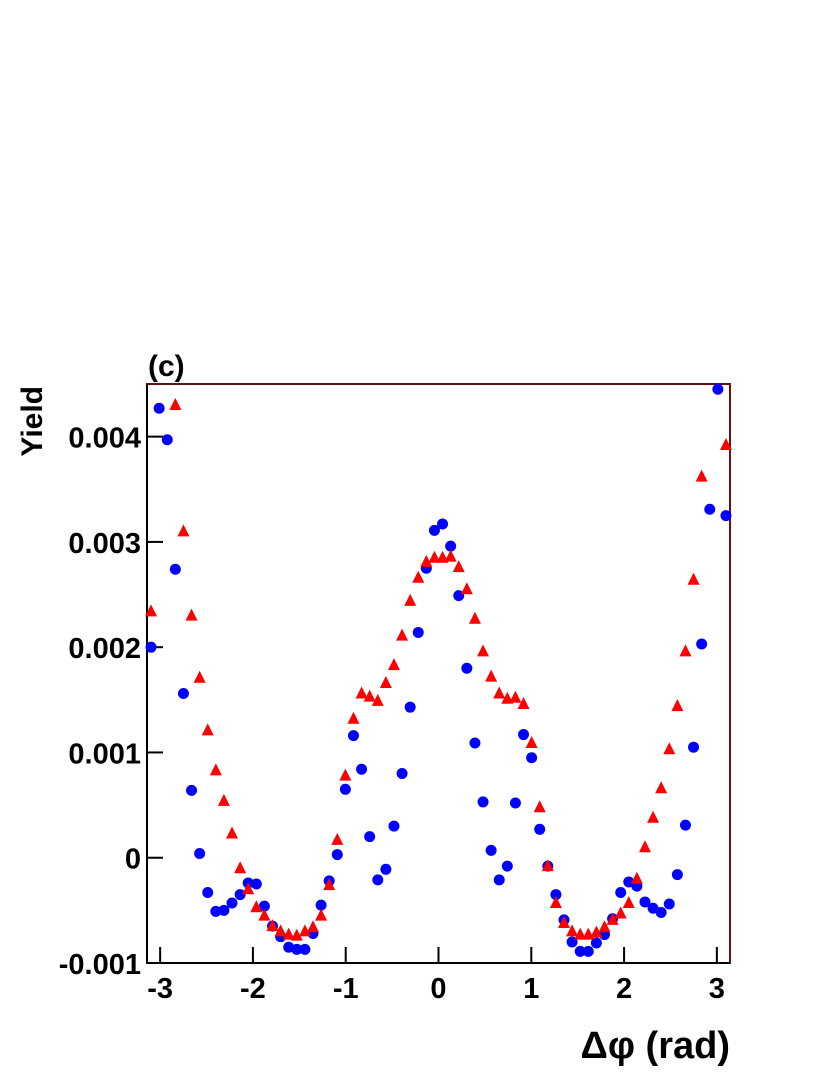 Image resolution: width=830 pixels, height=1075 pixels. What do you see at coordinates (133, 860) in the screenshot?
I see `y-tick-label: 0` at bounding box center [133, 860].